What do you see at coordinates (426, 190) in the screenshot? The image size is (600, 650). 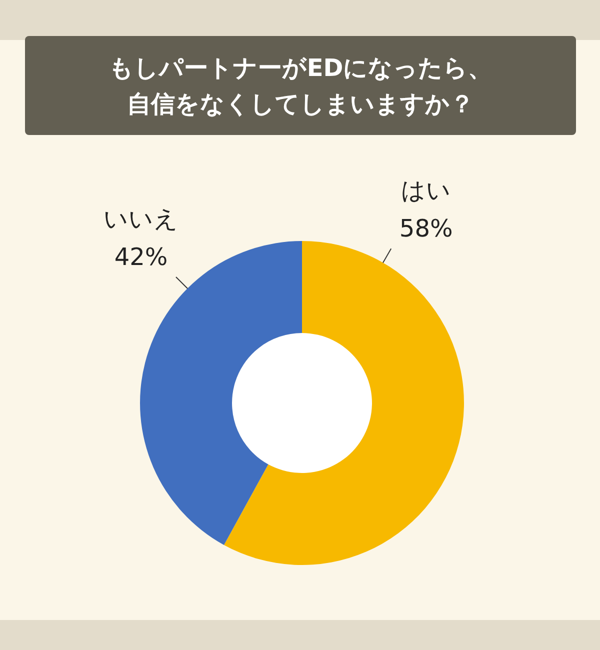 I see `slice-label: はい` at bounding box center [426, 190].